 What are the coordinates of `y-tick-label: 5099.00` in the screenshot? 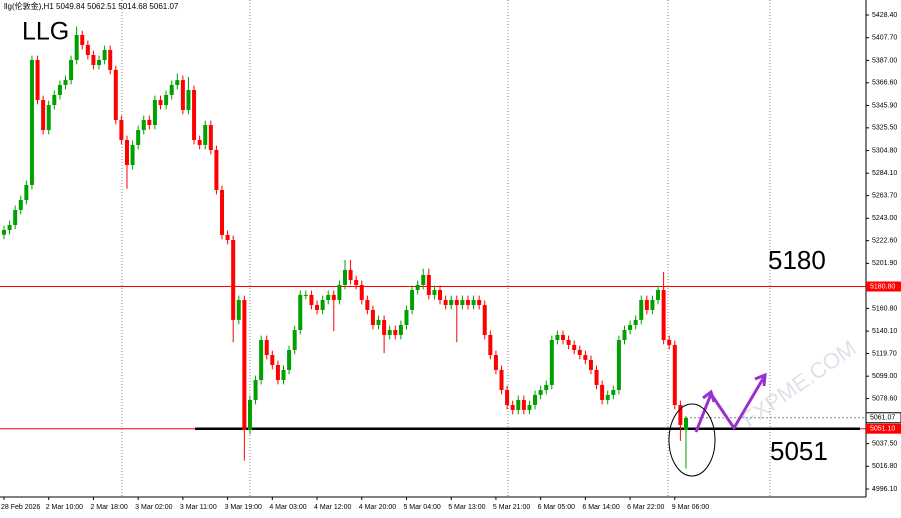 It's located at (884, 376).